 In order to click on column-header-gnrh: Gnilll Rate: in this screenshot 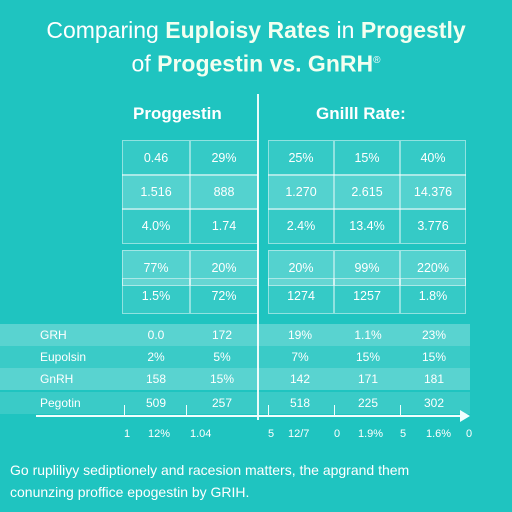, I will do `click(361, 113)`.